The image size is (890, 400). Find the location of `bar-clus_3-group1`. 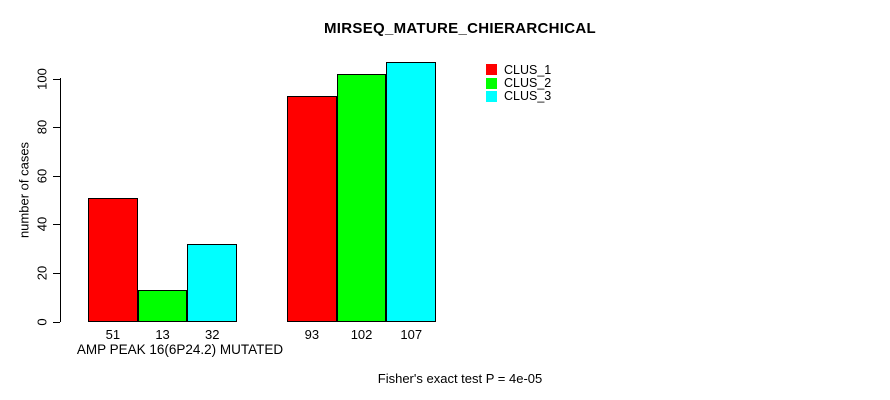

bar-clus_3-group1 is located at coordinates (212, 283).